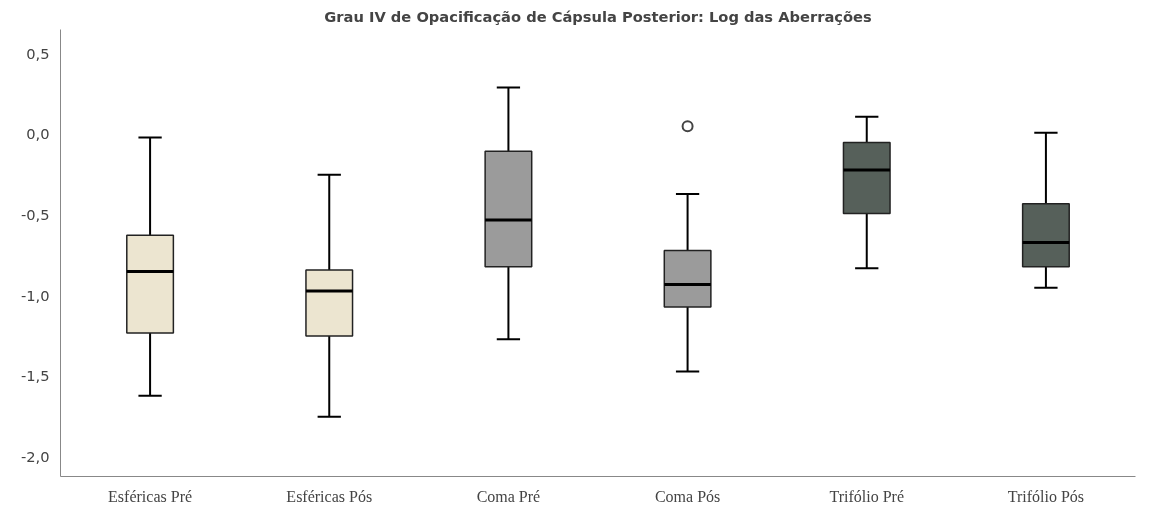 The image size is (1150, 526). Describe the element at coordinates (35, 215) in the screenshot. I see `y-tick-label: -0,5` at that location.